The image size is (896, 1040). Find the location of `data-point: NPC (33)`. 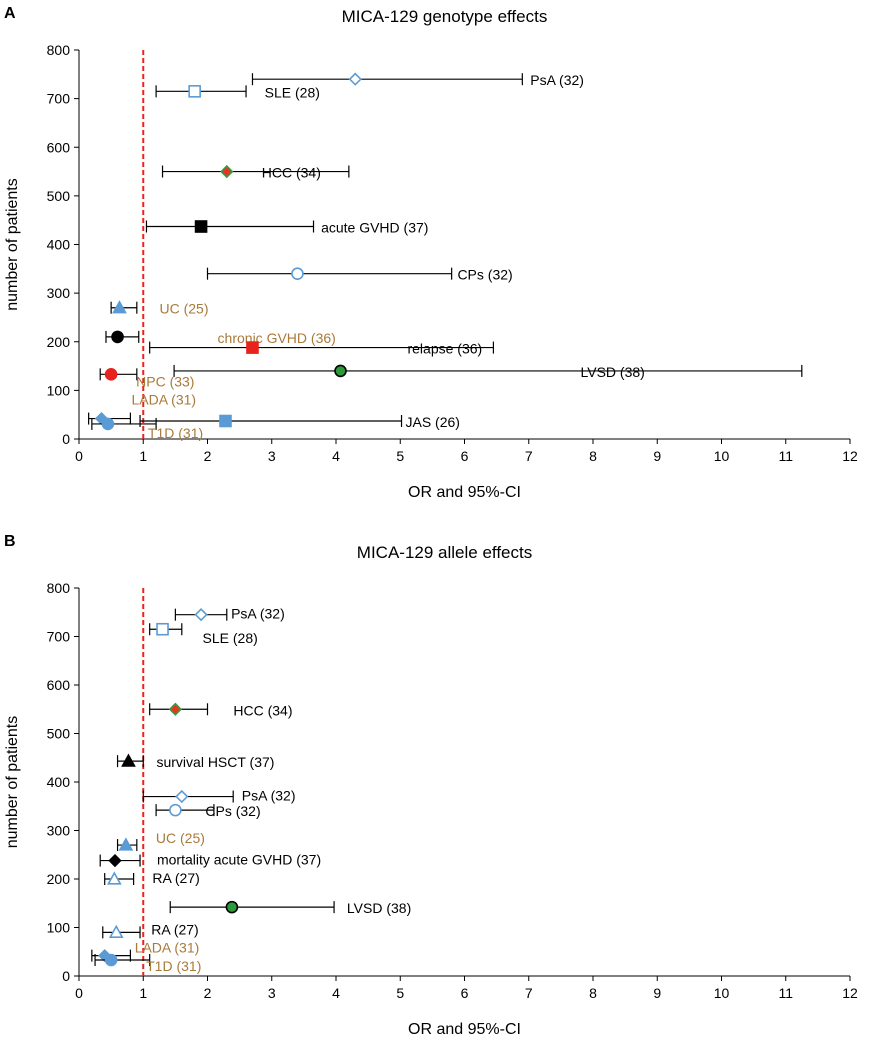

data-point: NPC (33) is located at coordinates (146, 378).